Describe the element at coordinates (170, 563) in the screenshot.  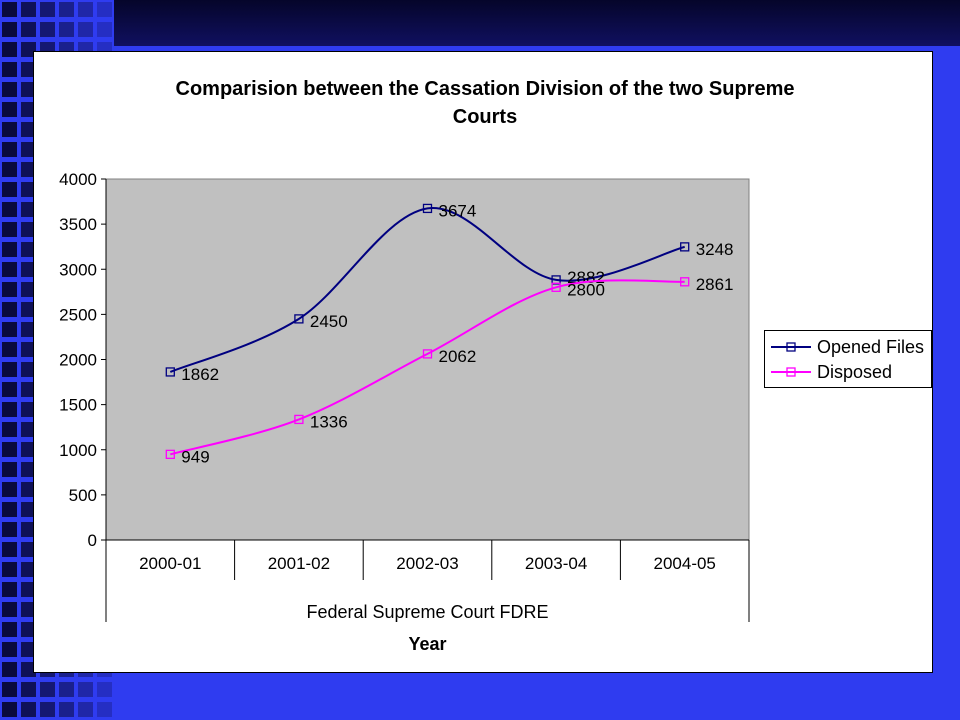
I see `x-tick-label: 2000-01` at that location.